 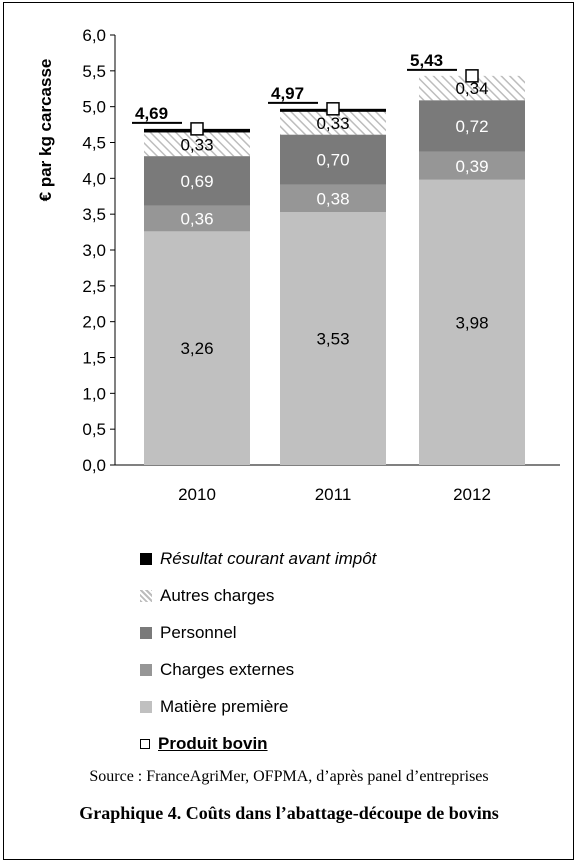 I want to click on data-label: 3,26, so click(x=196, y=348).